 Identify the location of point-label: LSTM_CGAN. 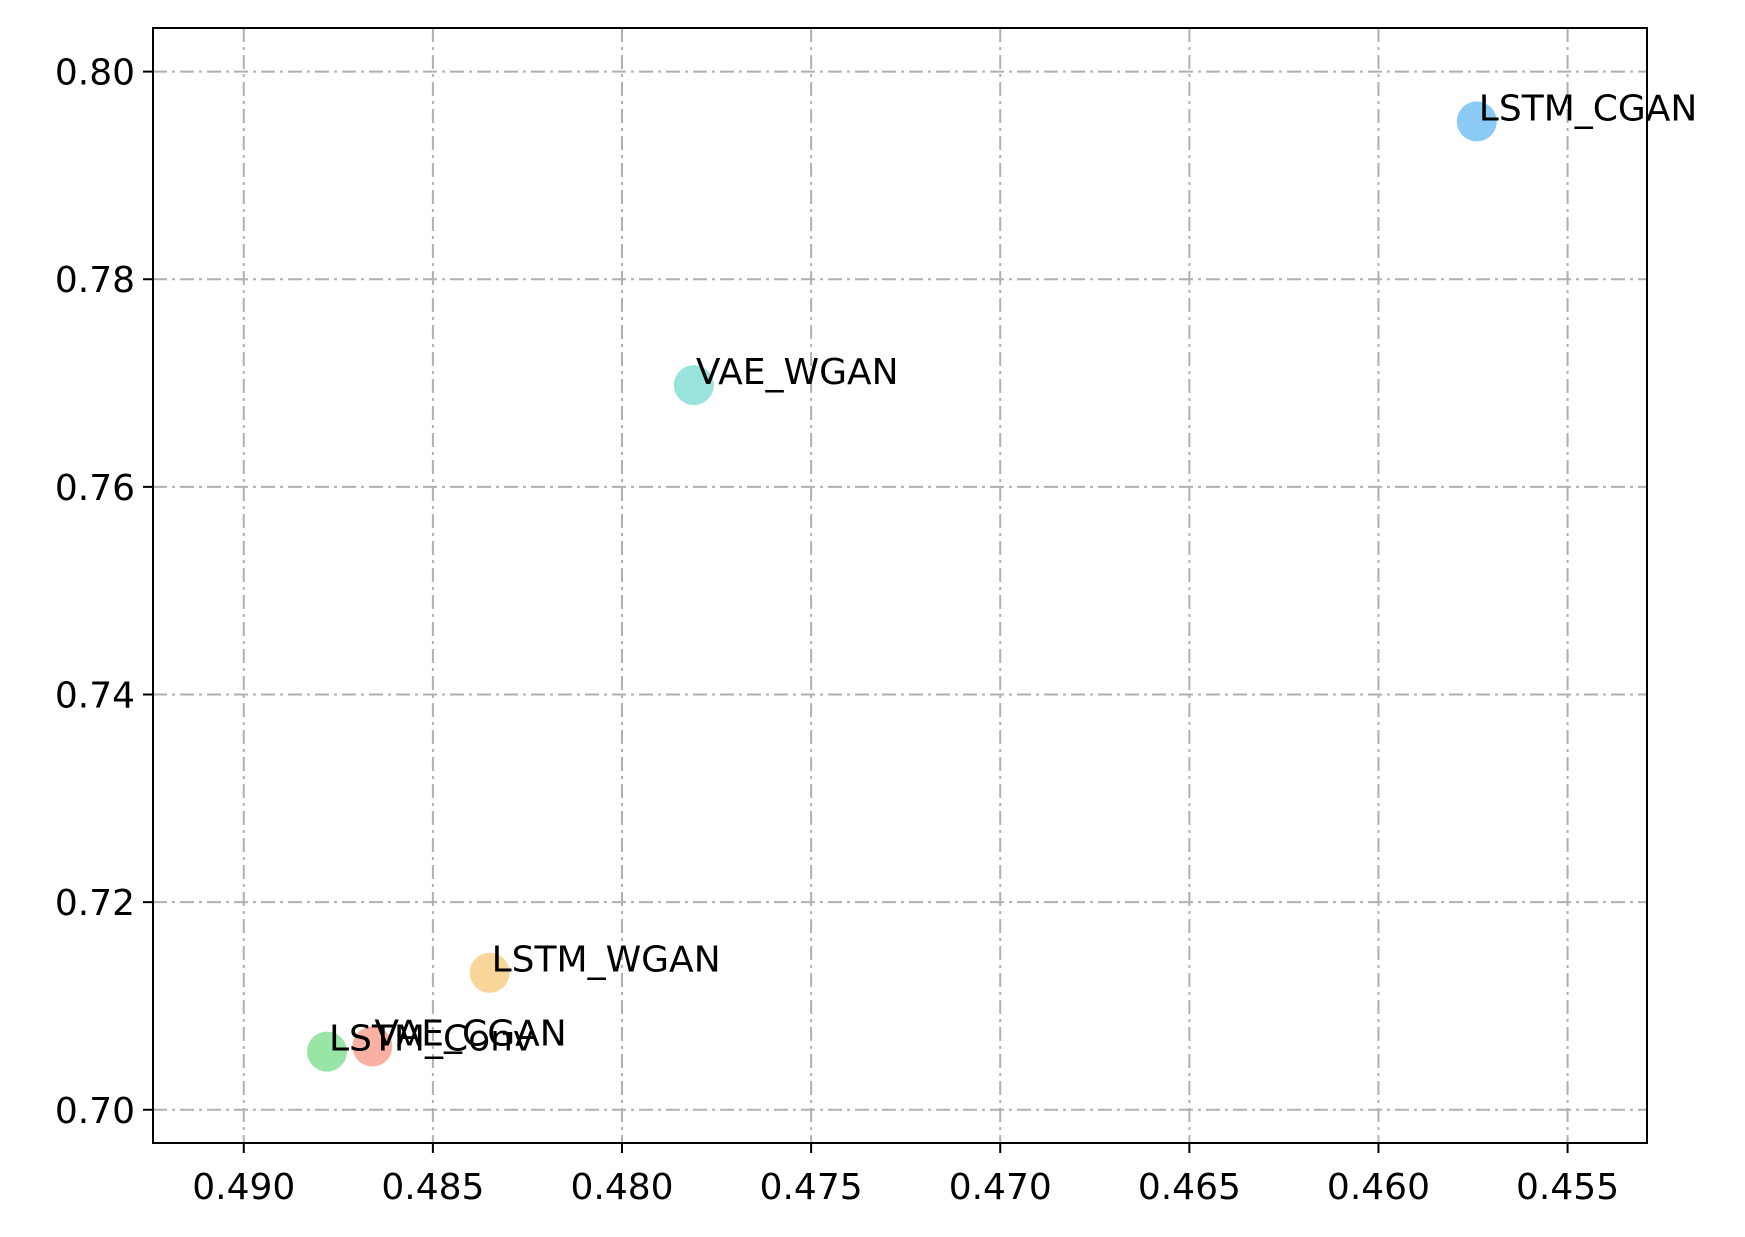
(1588, 108).